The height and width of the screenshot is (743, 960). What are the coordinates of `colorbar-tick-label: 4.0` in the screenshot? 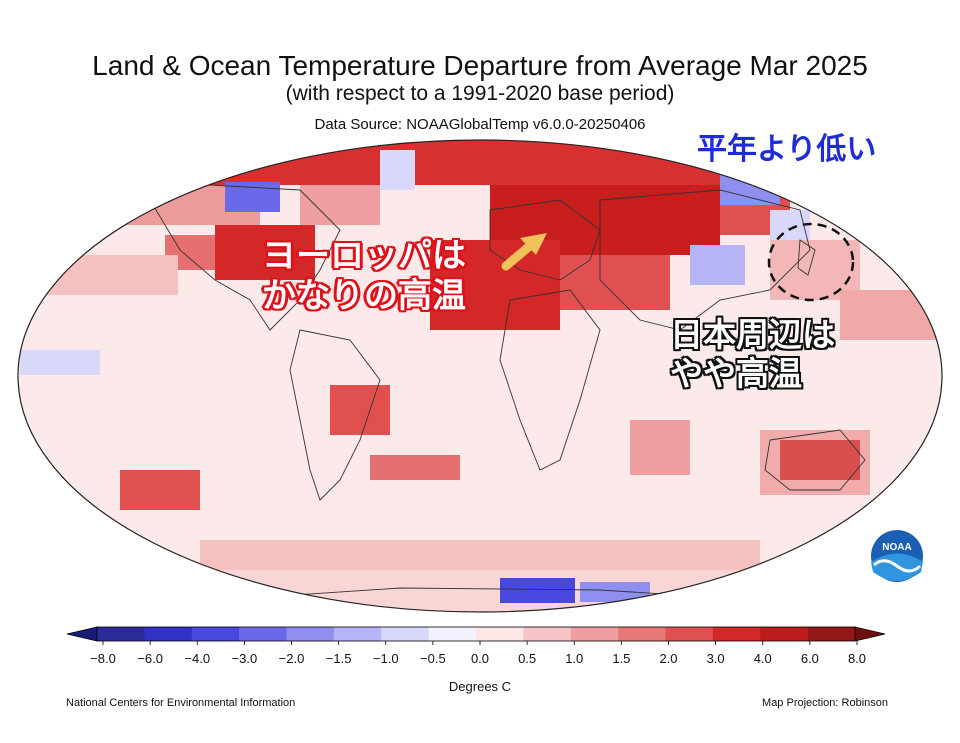 It's located at (763, 658).